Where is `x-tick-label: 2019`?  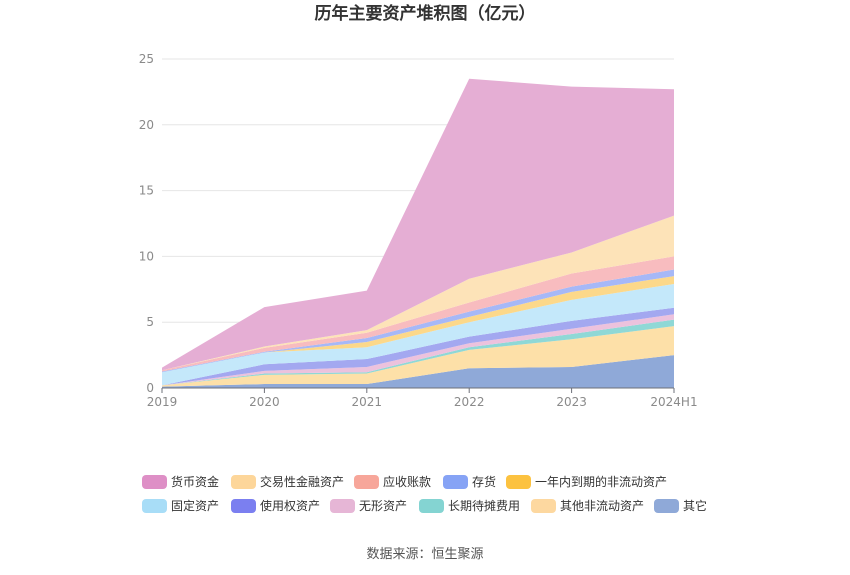 x-tick-label: 2019 is located at coordinates (162, 402).